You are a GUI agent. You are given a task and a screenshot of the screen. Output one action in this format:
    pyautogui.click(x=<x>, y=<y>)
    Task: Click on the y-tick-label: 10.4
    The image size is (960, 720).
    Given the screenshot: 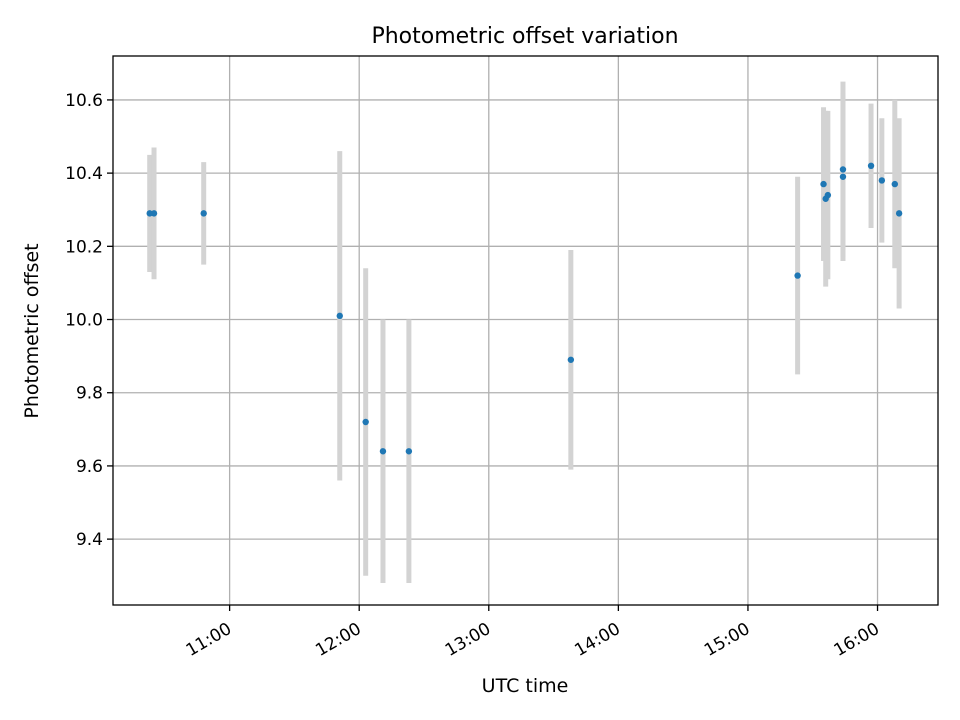 What is the action you would take?
    pyautogui.click(x=84, y=174)
    